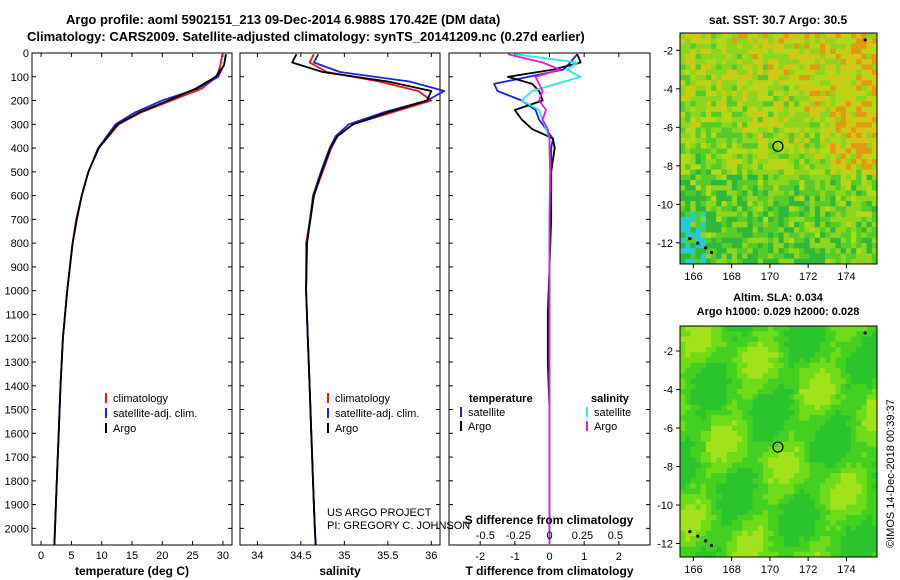  I want to click on y-tick-label: -10, so click(665, 506).